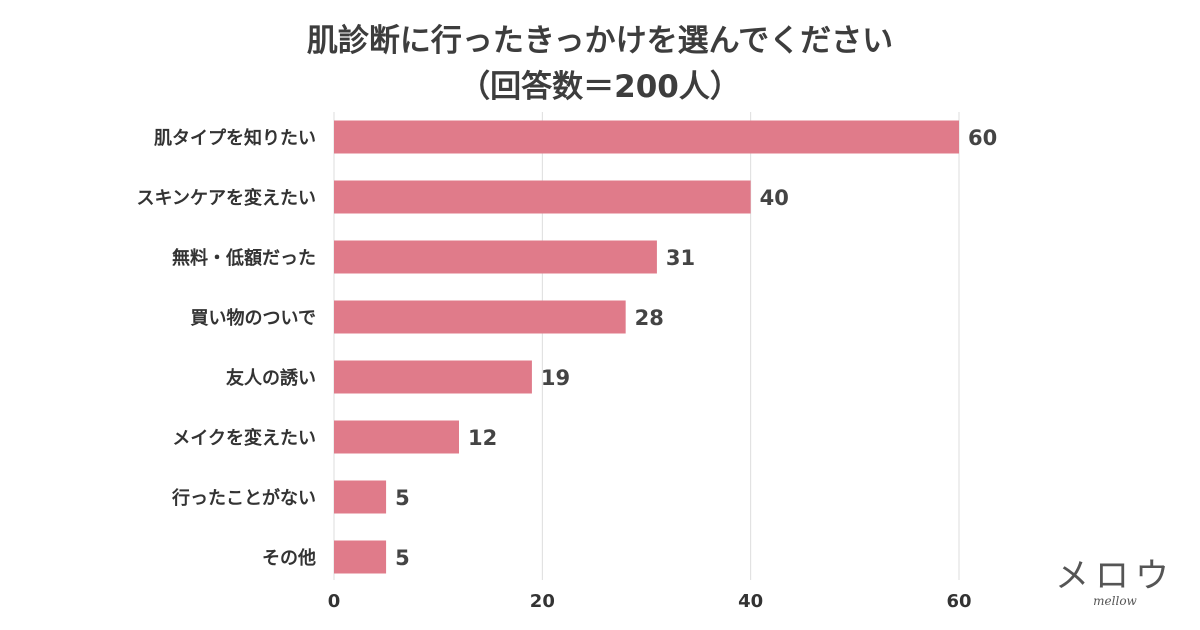 The height and width of the screenshot is (630, 1200). Describe the element at coordinates (774, 198) in the screenshot. I see `value-label-1: 40` at that location.